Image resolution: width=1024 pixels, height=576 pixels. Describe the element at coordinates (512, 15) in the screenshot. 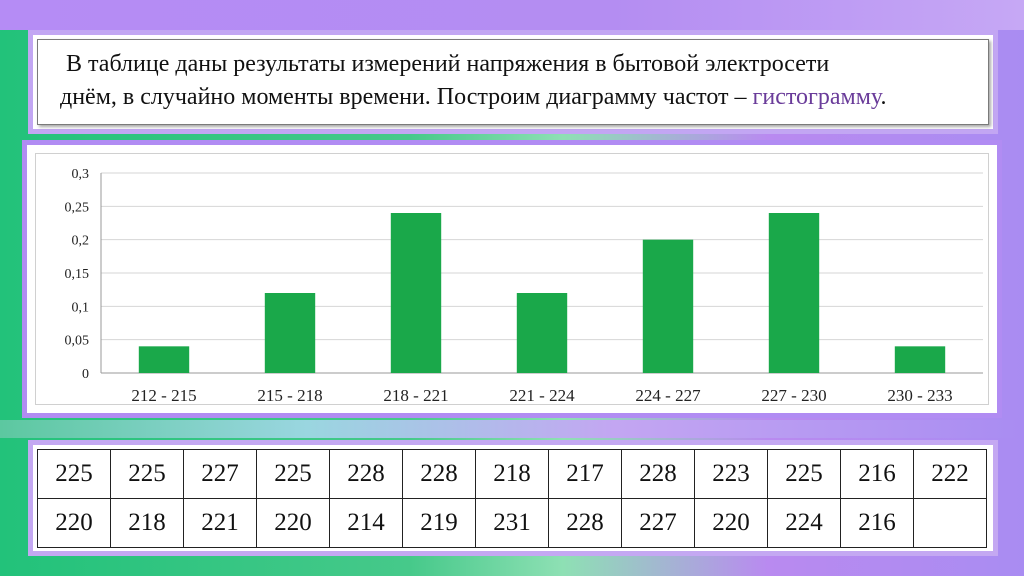

I see `top-decor-band` at that location.